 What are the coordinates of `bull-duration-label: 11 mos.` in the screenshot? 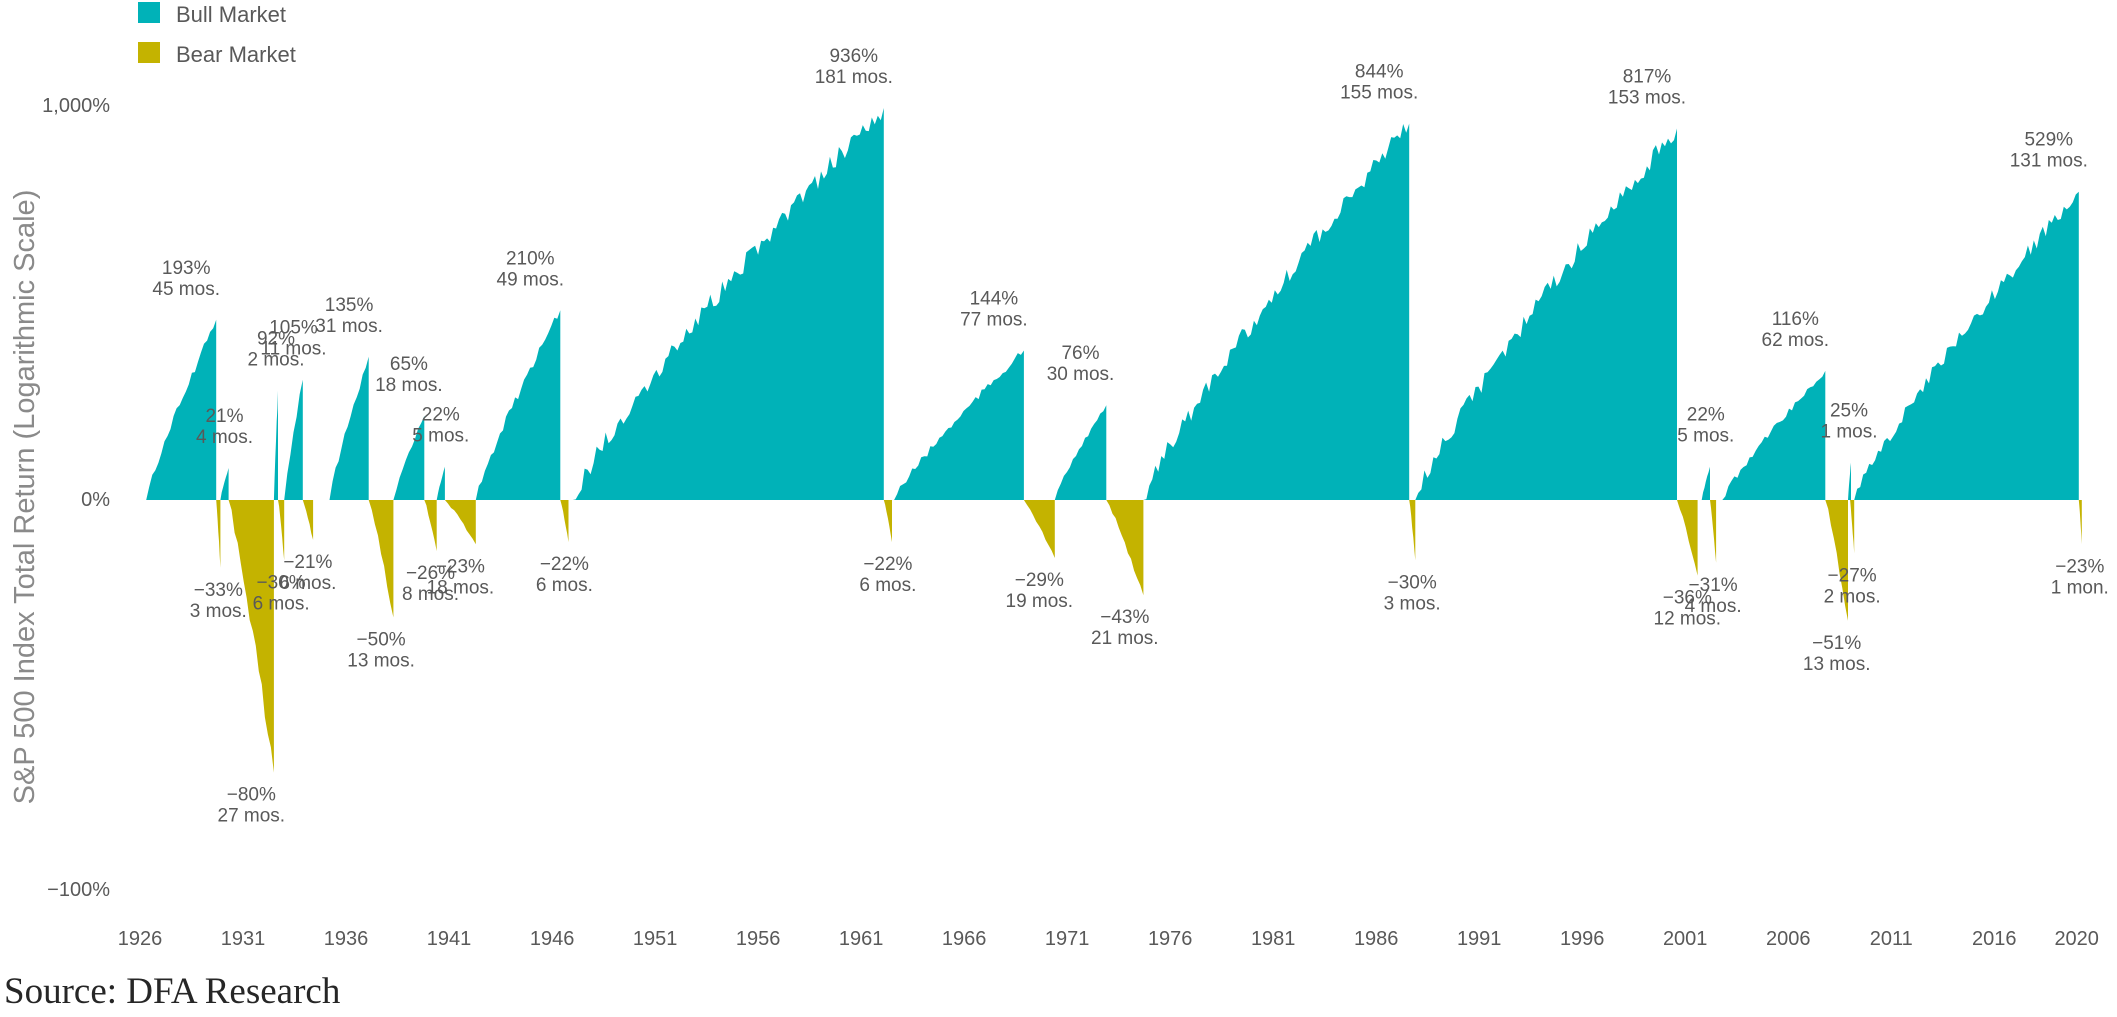 It's located at (293, 349).